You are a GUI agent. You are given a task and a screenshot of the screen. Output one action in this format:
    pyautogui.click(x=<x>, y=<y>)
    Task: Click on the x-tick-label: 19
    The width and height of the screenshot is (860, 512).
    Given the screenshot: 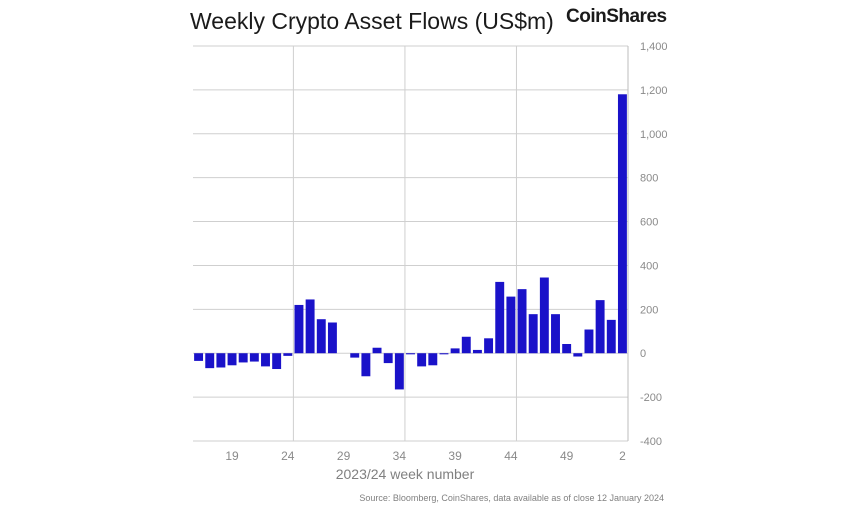 What is the action you would take?
    pyautogui.click(x=232, y=456)
    